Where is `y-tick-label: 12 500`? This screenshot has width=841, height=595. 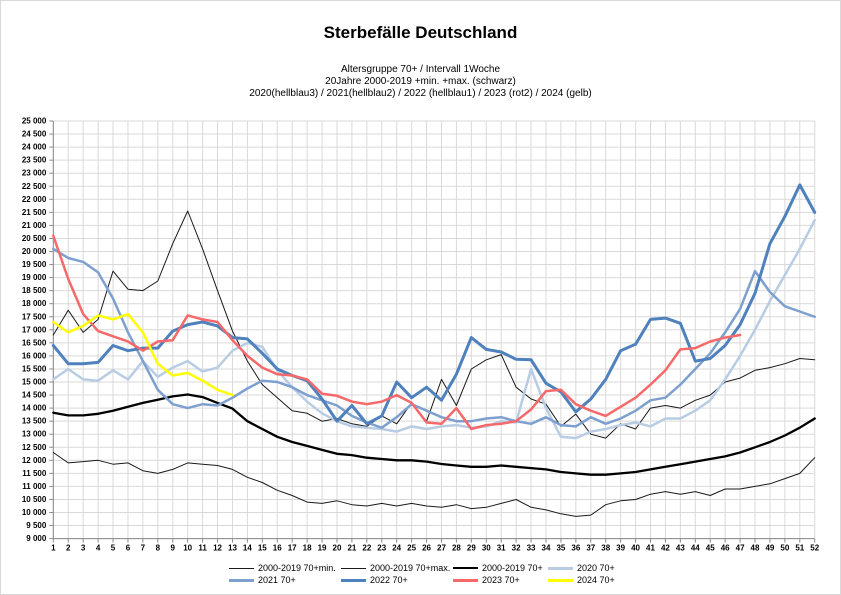
y-tick-label: 12 500 is located at coordinates (34, 447).